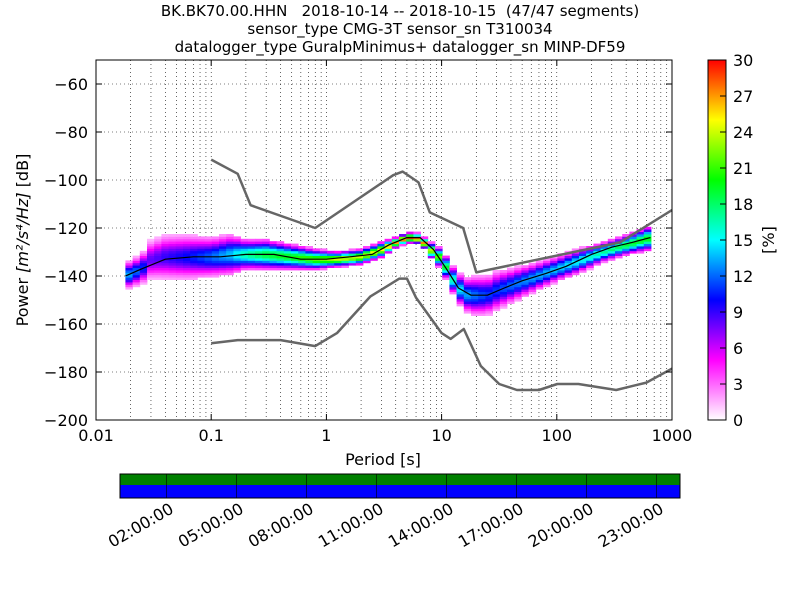  Describe the element at coordinates (141, 525) in the screenshot. I see `timeline-tick-label: 02:00:00` at that location.